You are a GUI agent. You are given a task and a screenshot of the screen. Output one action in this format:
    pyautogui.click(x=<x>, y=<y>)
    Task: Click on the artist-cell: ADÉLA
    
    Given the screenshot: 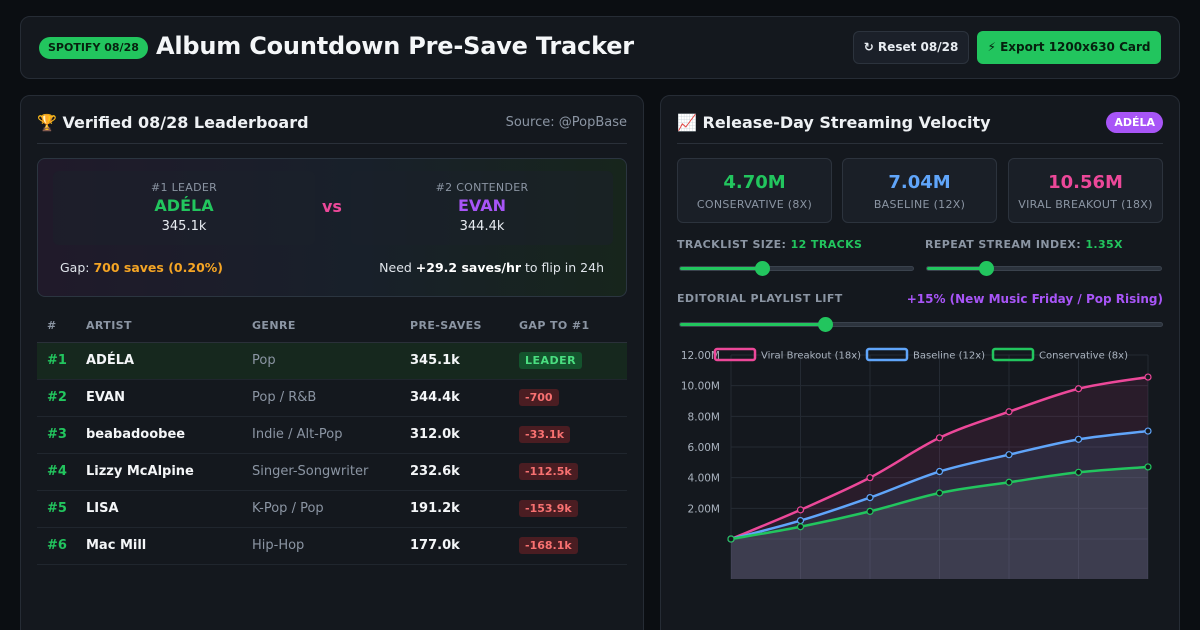 What is the action you would take?
    pyautogui.click(x=169, y=361)
    